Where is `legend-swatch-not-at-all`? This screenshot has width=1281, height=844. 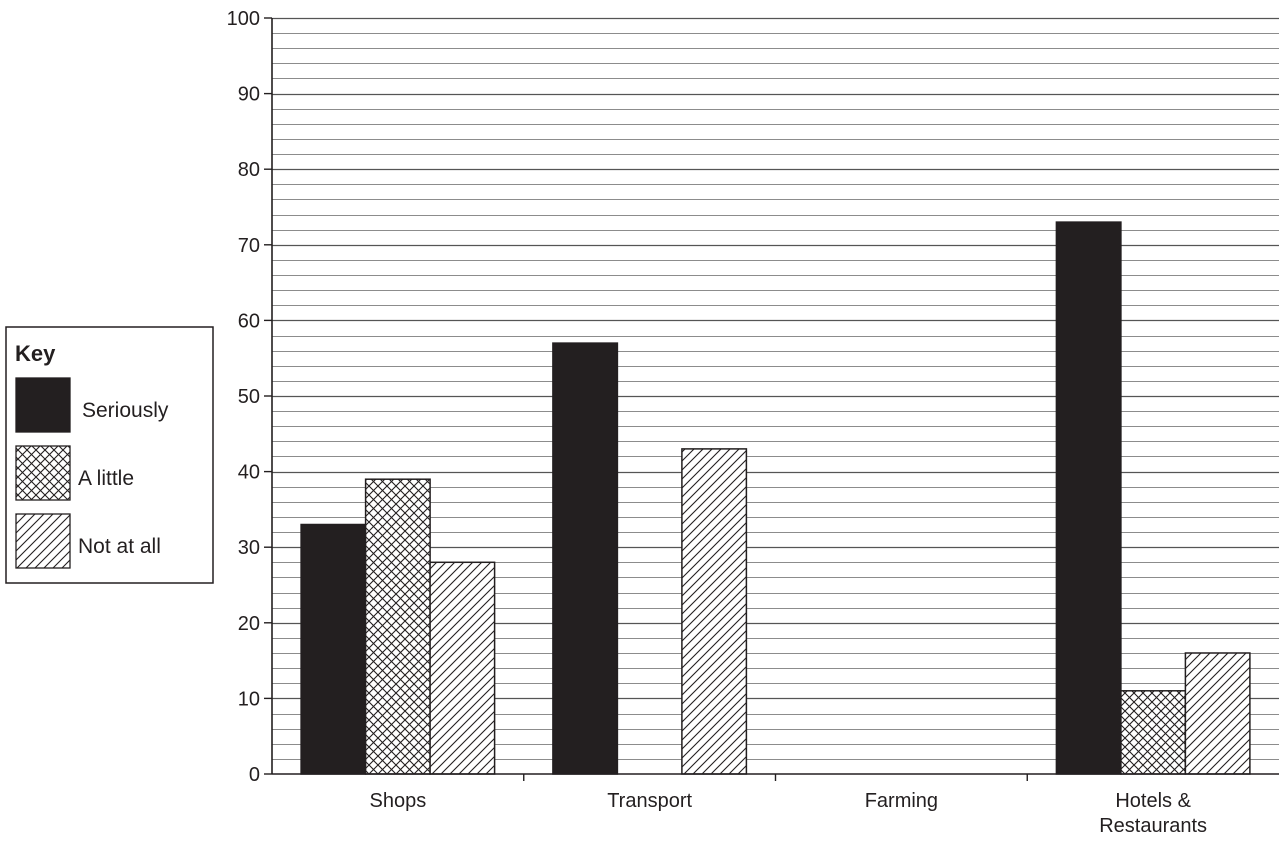
legend-swatch-not-at-all is located at coordinates (43, 541).